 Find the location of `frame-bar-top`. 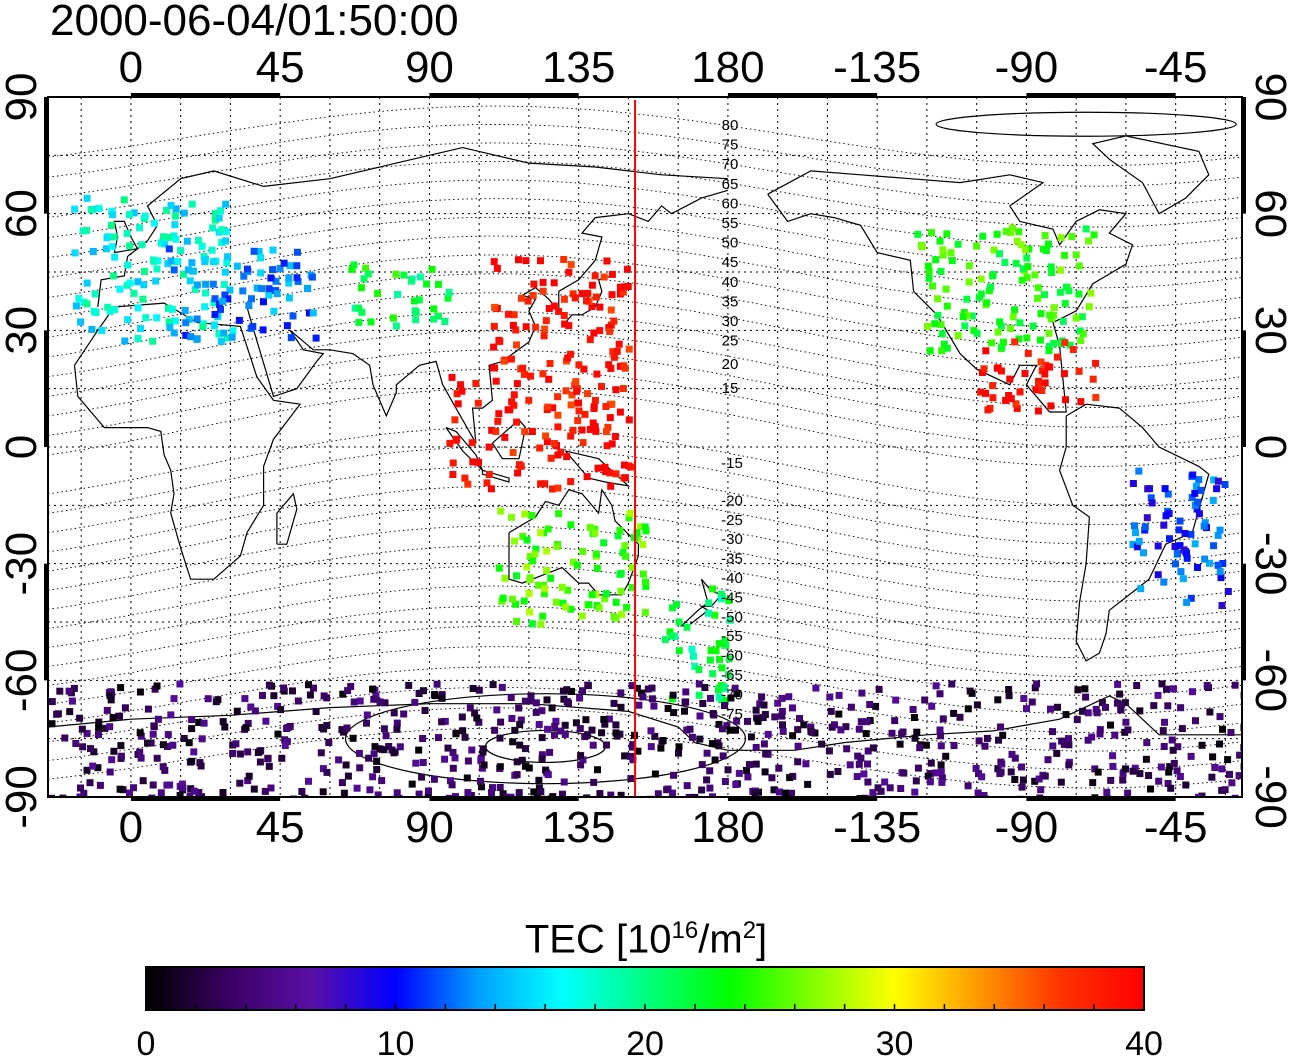

frame-bar-top is located at coordinates (504, 95).